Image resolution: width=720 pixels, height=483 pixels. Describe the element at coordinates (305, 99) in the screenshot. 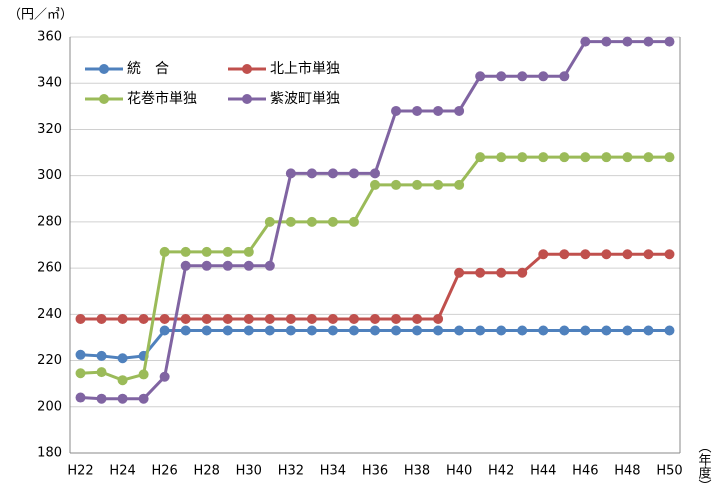

I see `legend-label: 紫波町単独` at that location.